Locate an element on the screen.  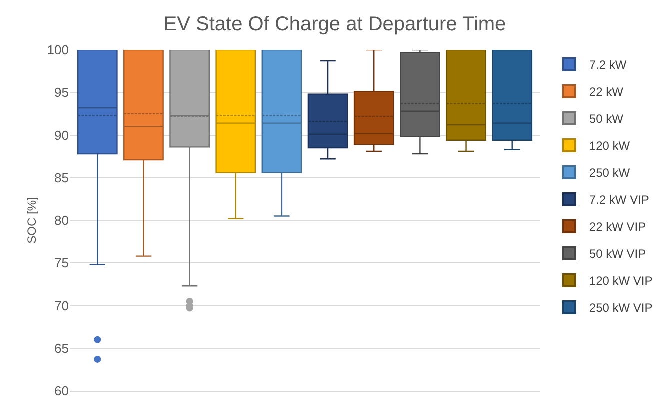
y-tick-label: 80 is located at coordinates (61, 220).